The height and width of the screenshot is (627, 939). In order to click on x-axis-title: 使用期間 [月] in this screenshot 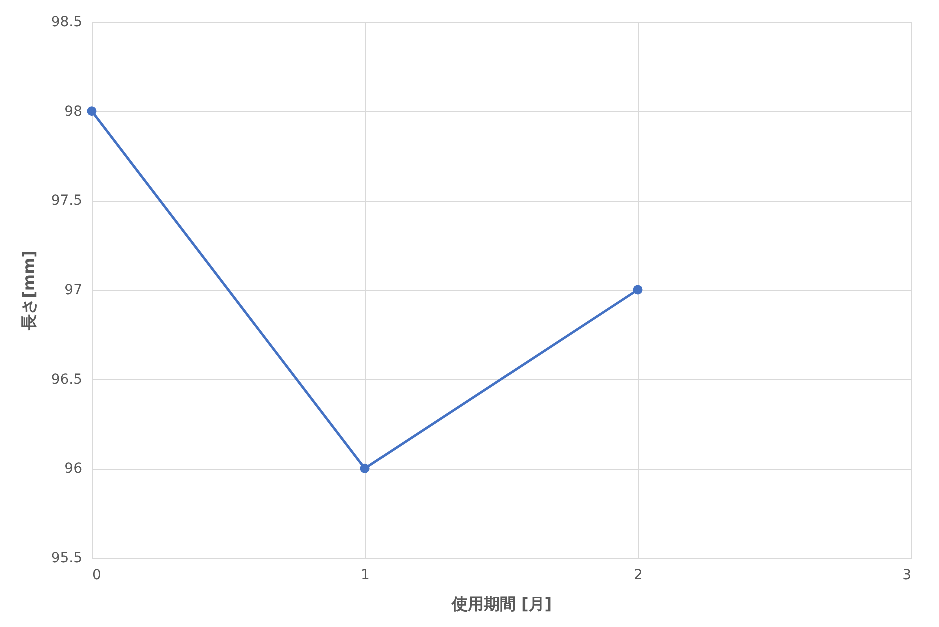, I will do `click(501, 604)`.